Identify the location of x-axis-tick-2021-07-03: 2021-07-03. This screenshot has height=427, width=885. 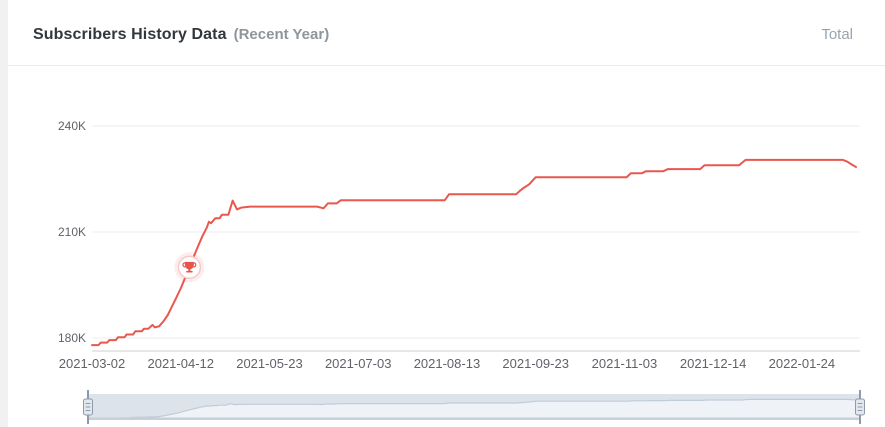
(358, 363).